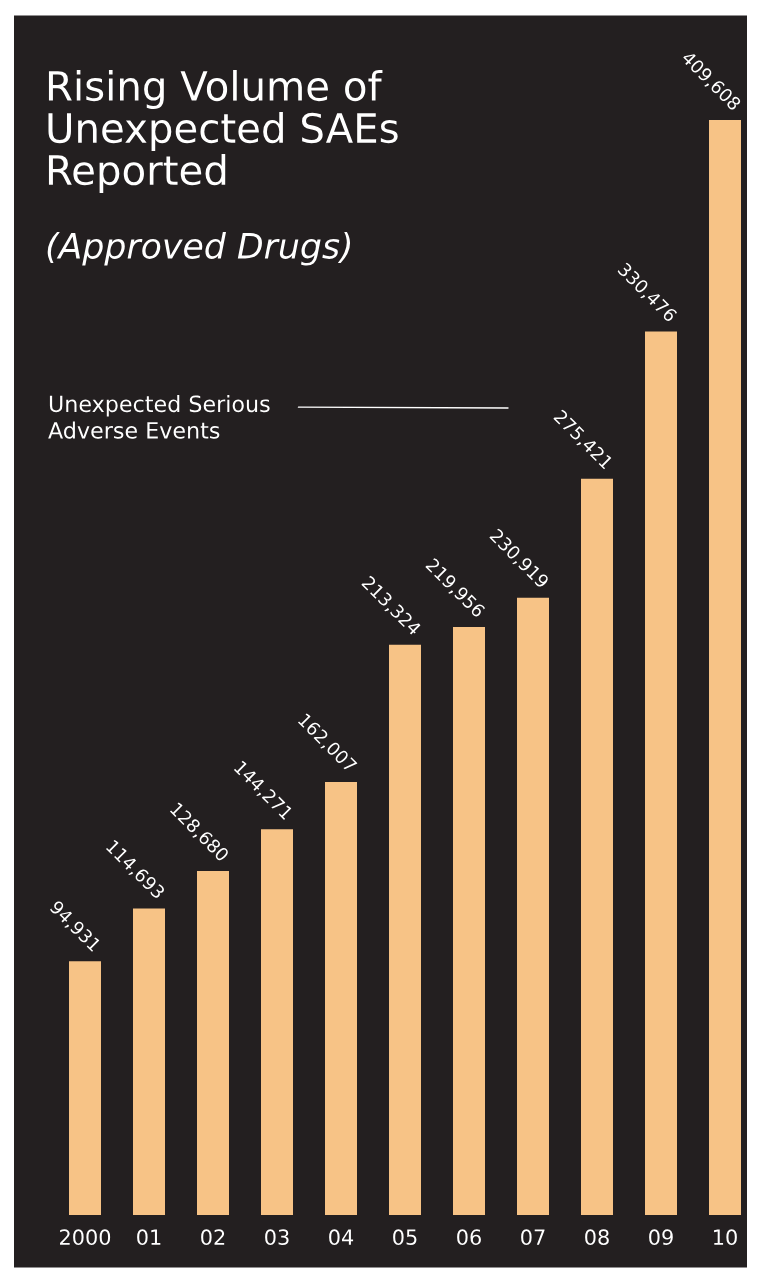 This screenshot has width=761, height=1283. I want to click on x-tick-label: 08, so click(597, 1237).